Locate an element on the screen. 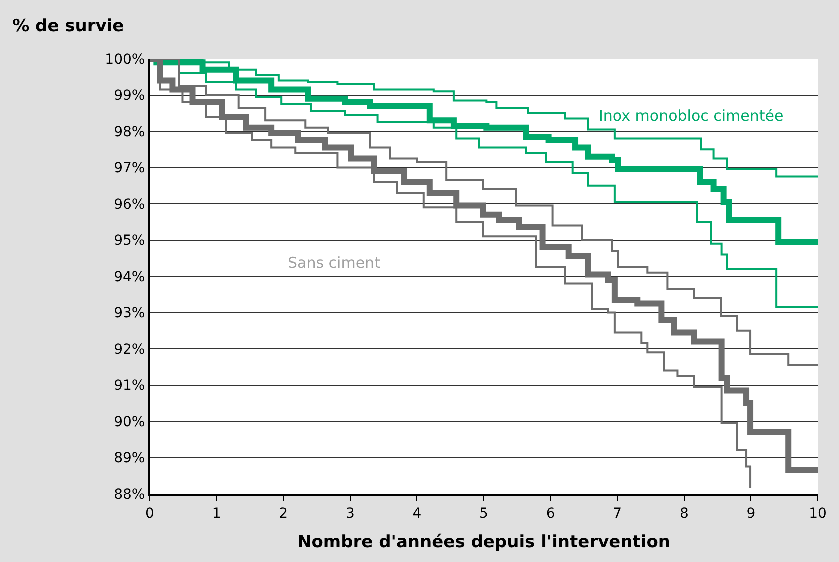  y-tick-label: 89% is located at coordinates (130, 458).